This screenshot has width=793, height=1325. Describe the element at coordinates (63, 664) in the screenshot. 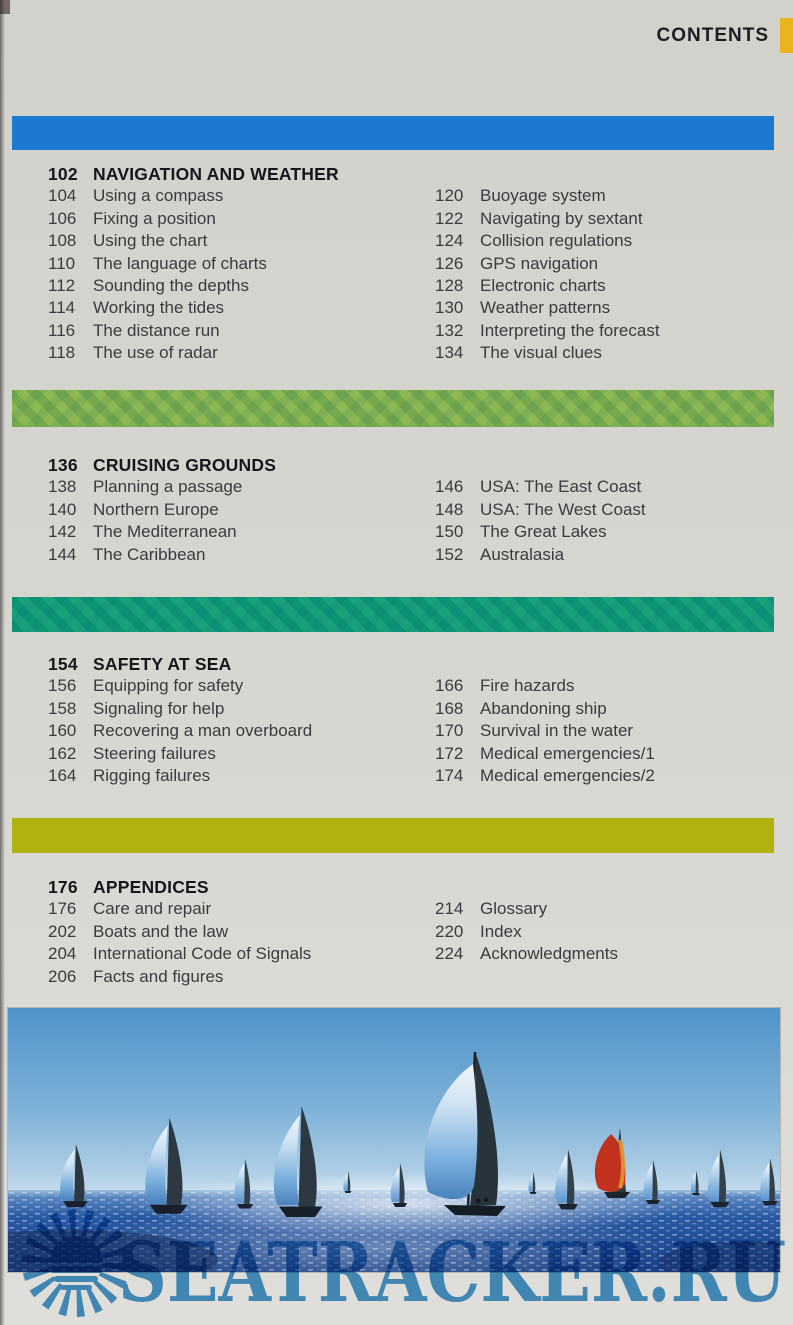

I see `section-page-number: 154` at that location.